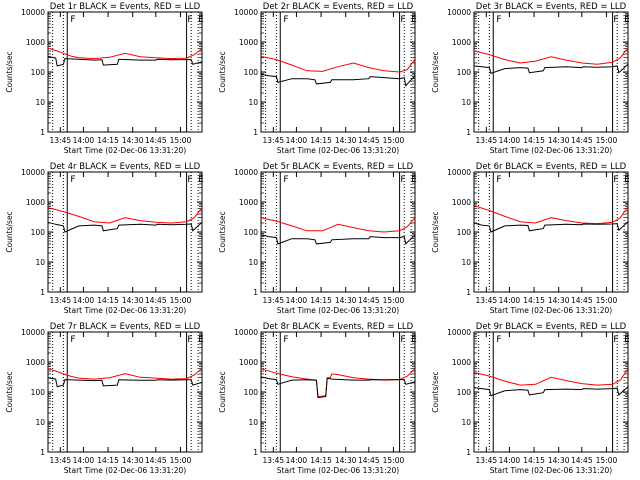  What do you see at coordinates (125, 327) in the screenshot?
I see `chart-title: Det 7r BLACK = Events, RED = LLD` at bounding box center [125, 327].